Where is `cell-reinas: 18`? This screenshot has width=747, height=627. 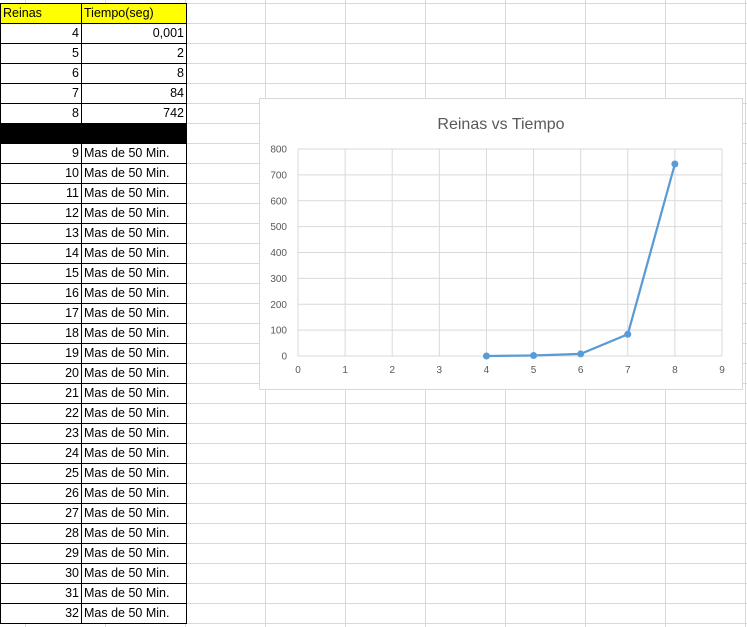 cell-reinas: 18 is located at coordinates (41, 333).